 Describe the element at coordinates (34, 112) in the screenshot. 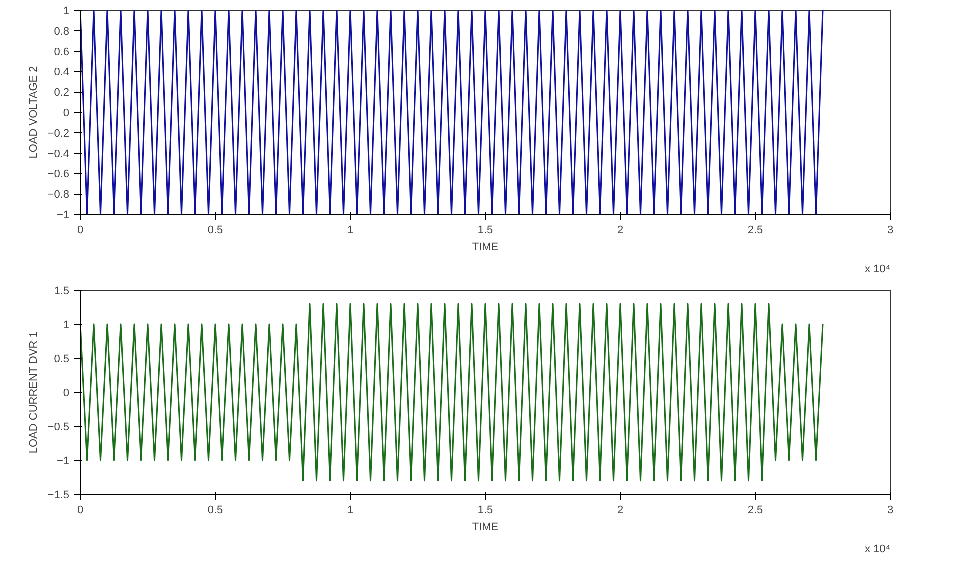

I see `y-axis-title: LOAD VOLTAGE 2` at that location.